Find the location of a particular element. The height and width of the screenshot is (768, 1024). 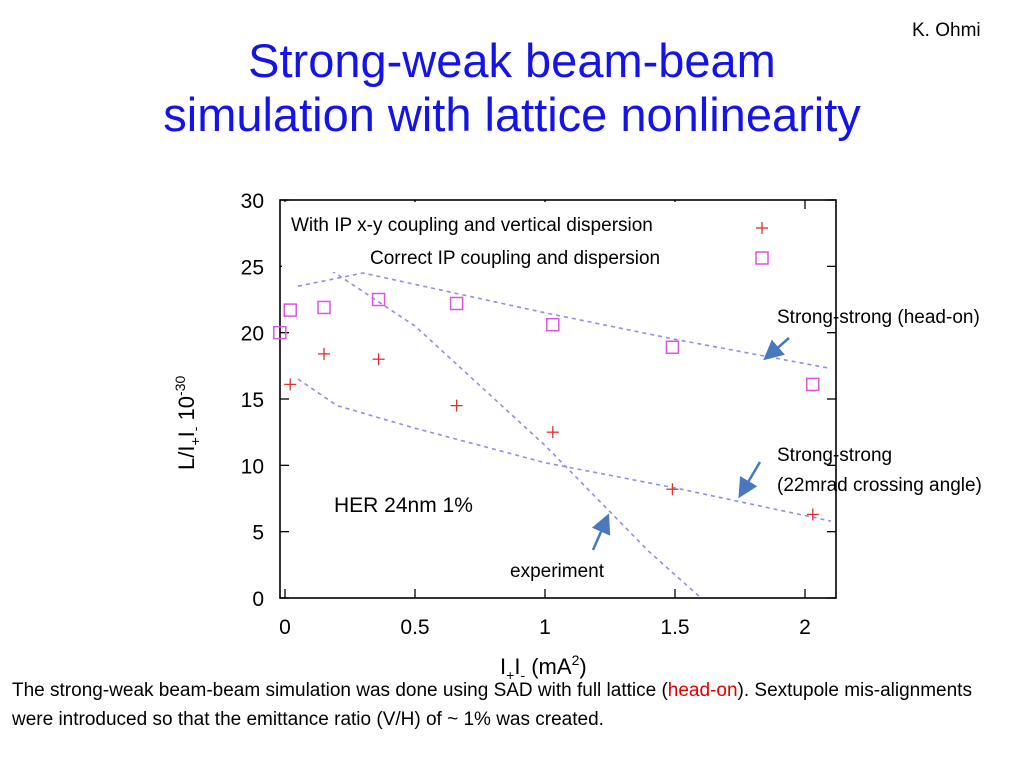

x-tick-label: 1 is located at coordinates (545, 627).